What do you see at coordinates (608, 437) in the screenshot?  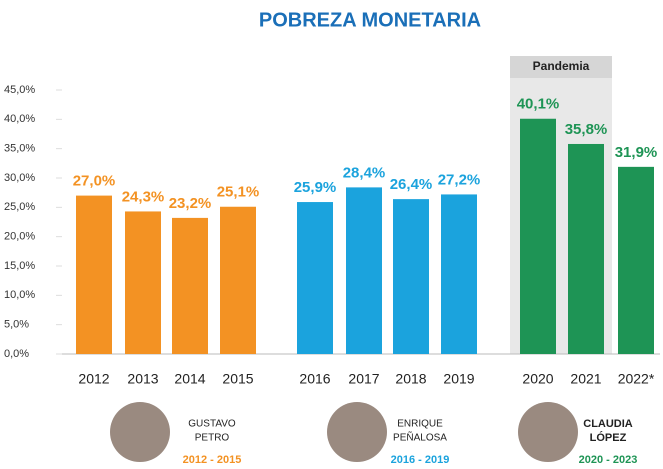 I see `group-name: LÓPEZ` at bounding box center [608, 437].